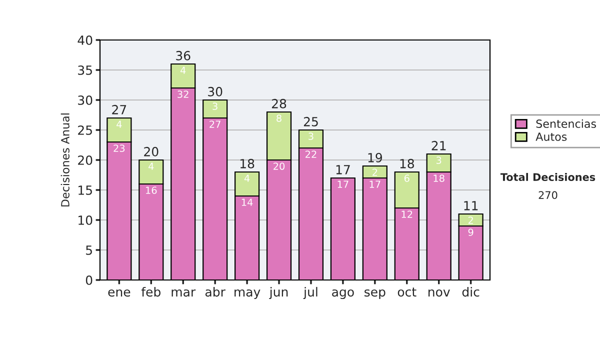 Image resolution: width=600 pixels, height=340 pixels. I want to click on y-tick-label: 35, so click(85, 70).